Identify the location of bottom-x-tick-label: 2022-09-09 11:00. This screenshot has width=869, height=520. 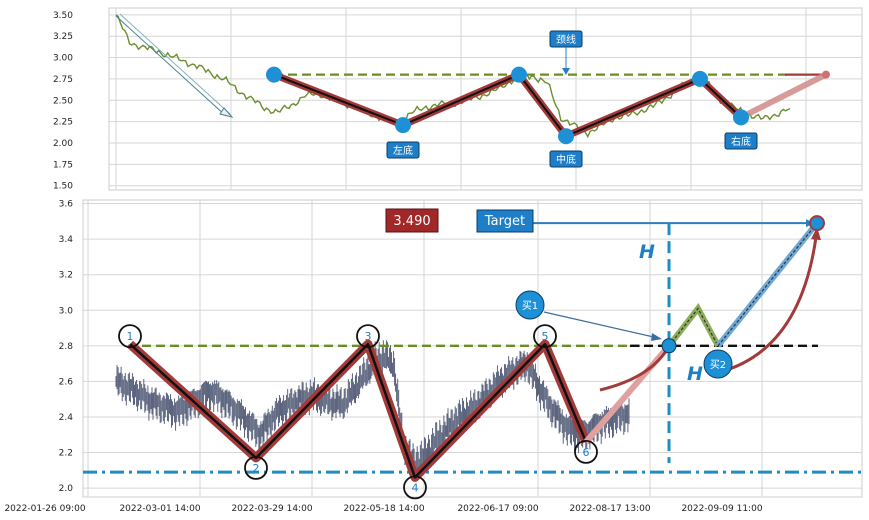
(721, 509).